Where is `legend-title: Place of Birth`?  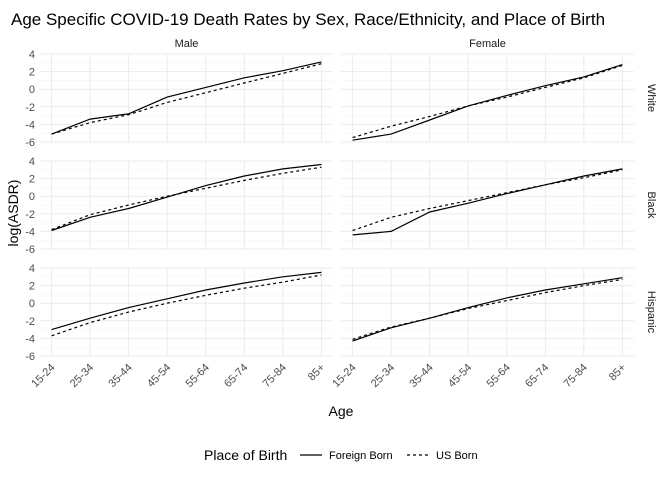
legend-title: Place of Birth is located at coordinates (245, 455).